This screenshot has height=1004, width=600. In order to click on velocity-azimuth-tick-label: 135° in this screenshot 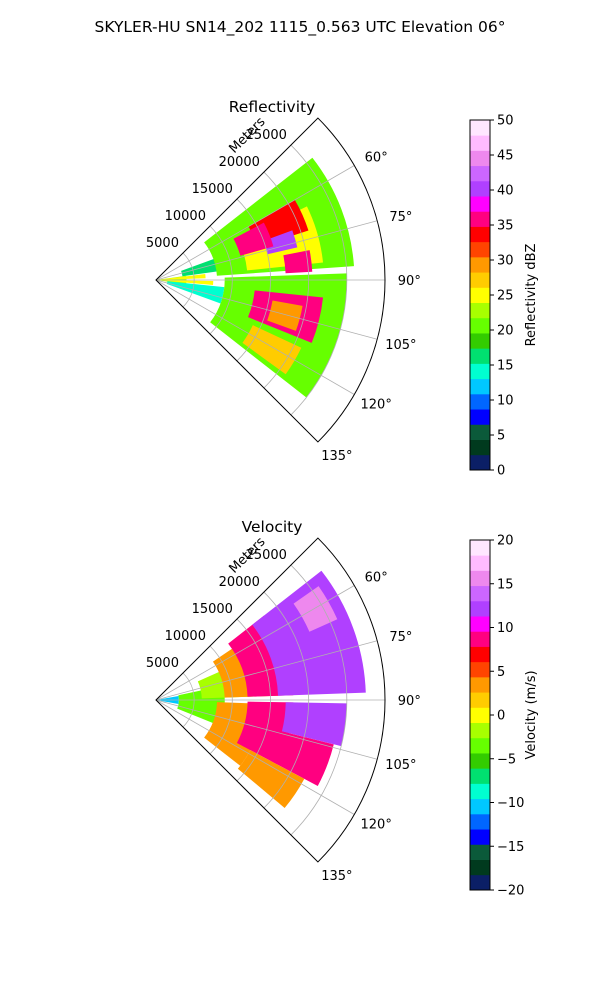, I will do `click(336, 876)`.